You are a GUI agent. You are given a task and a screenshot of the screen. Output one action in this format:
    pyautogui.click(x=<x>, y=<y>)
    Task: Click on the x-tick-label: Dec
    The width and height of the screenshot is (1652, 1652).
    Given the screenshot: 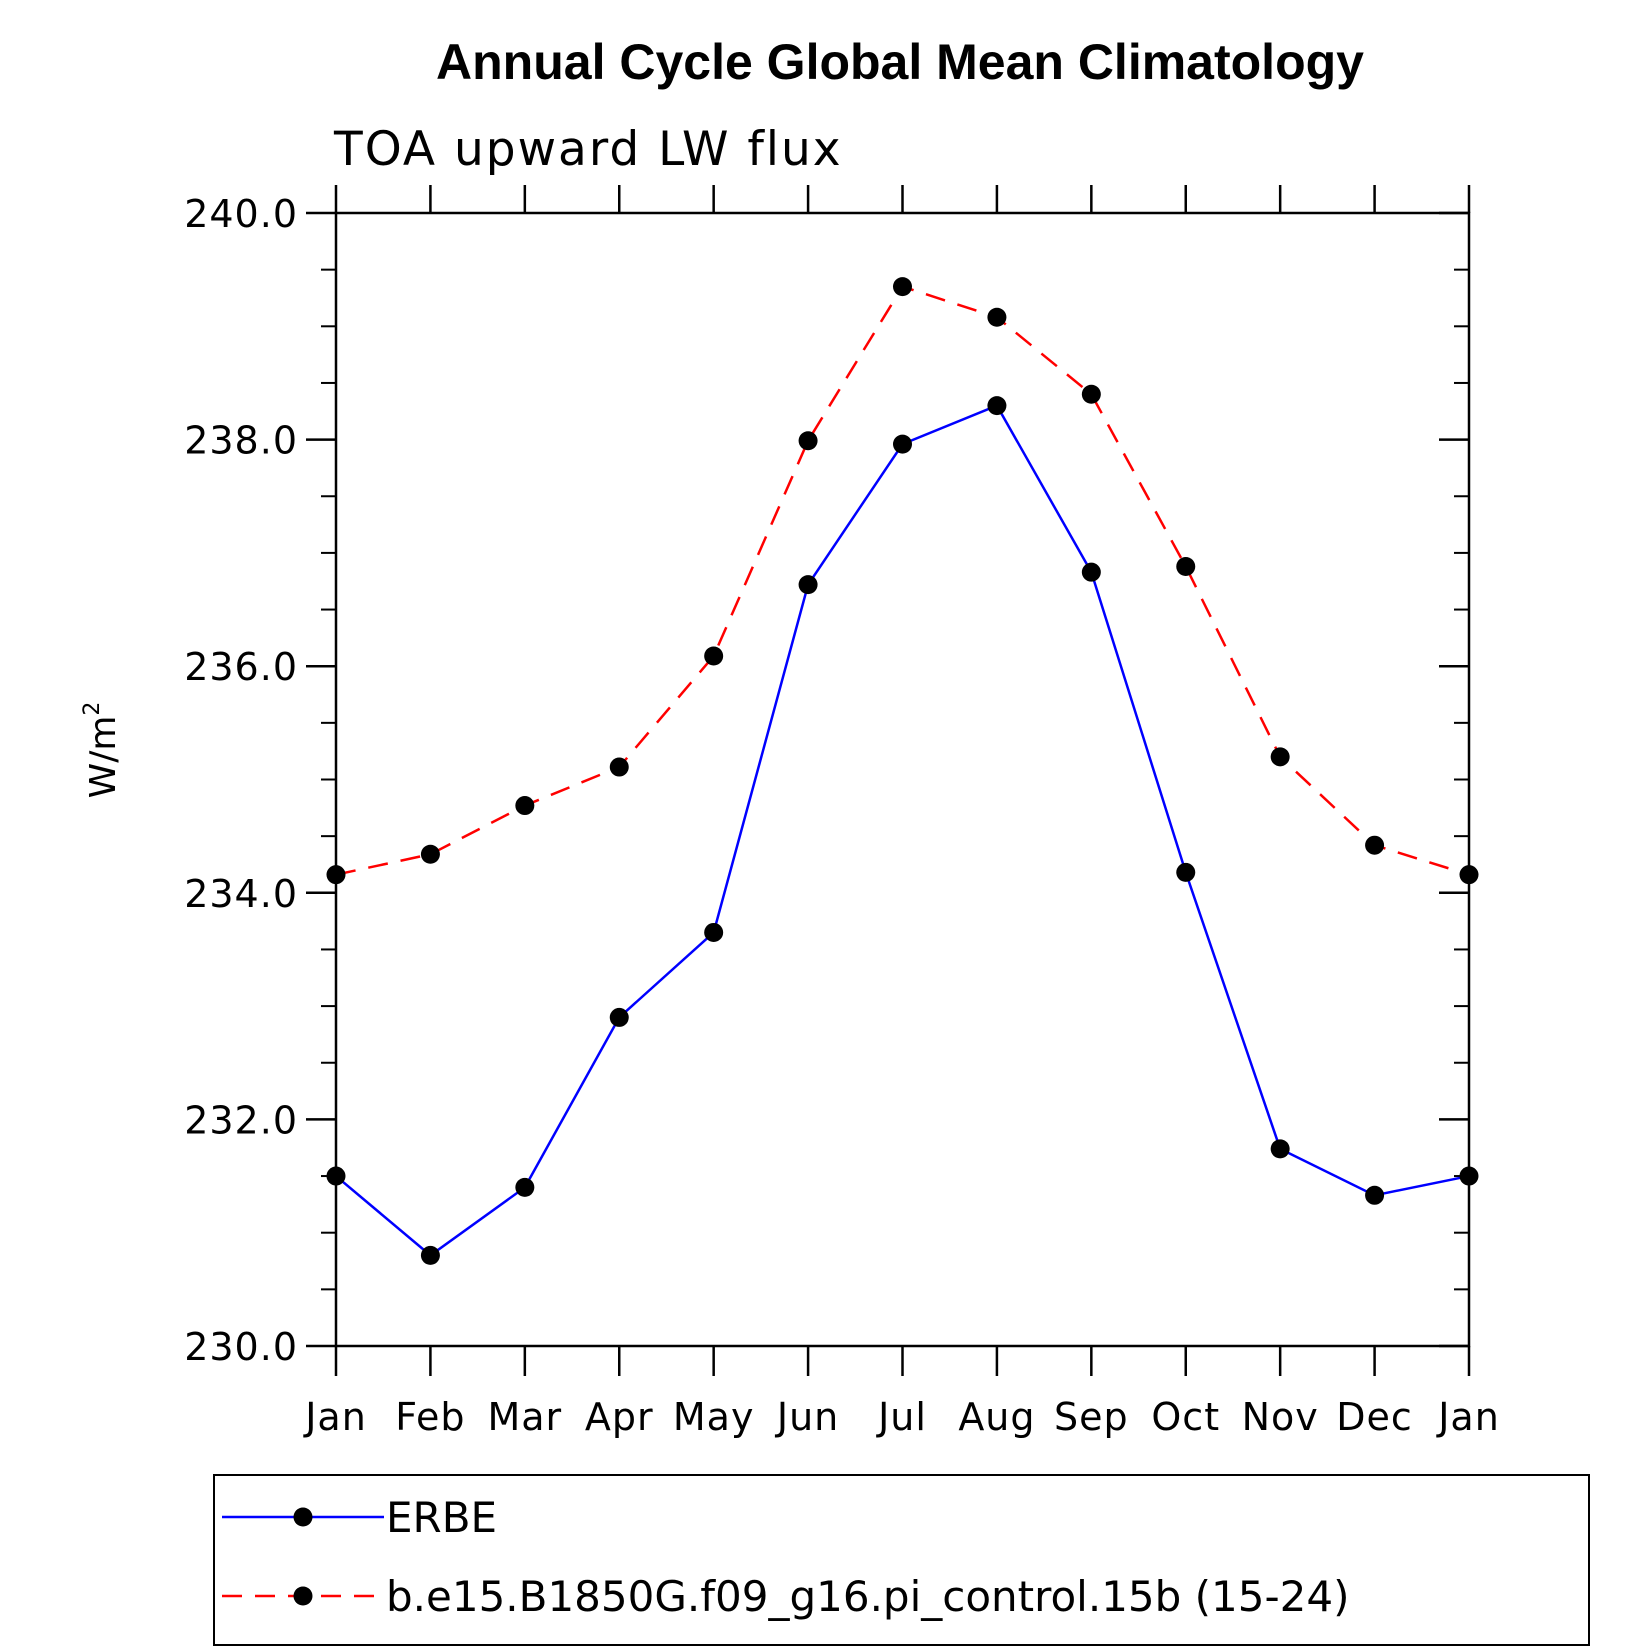 What is the action you would take?
    pyautogui.click(x=1374, y=1417)
    